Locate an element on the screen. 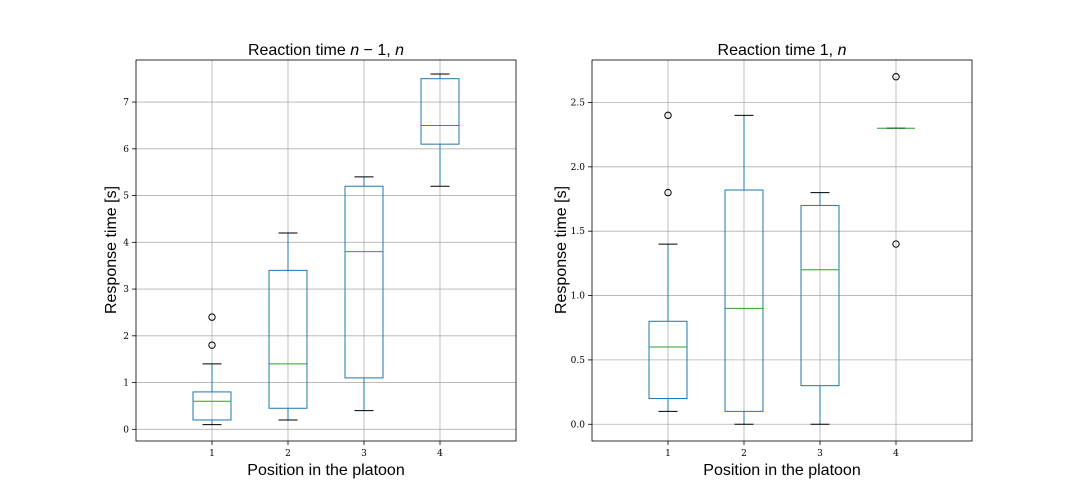  chart-title: Reaction time 1, n is located at coordinates (782, 50).